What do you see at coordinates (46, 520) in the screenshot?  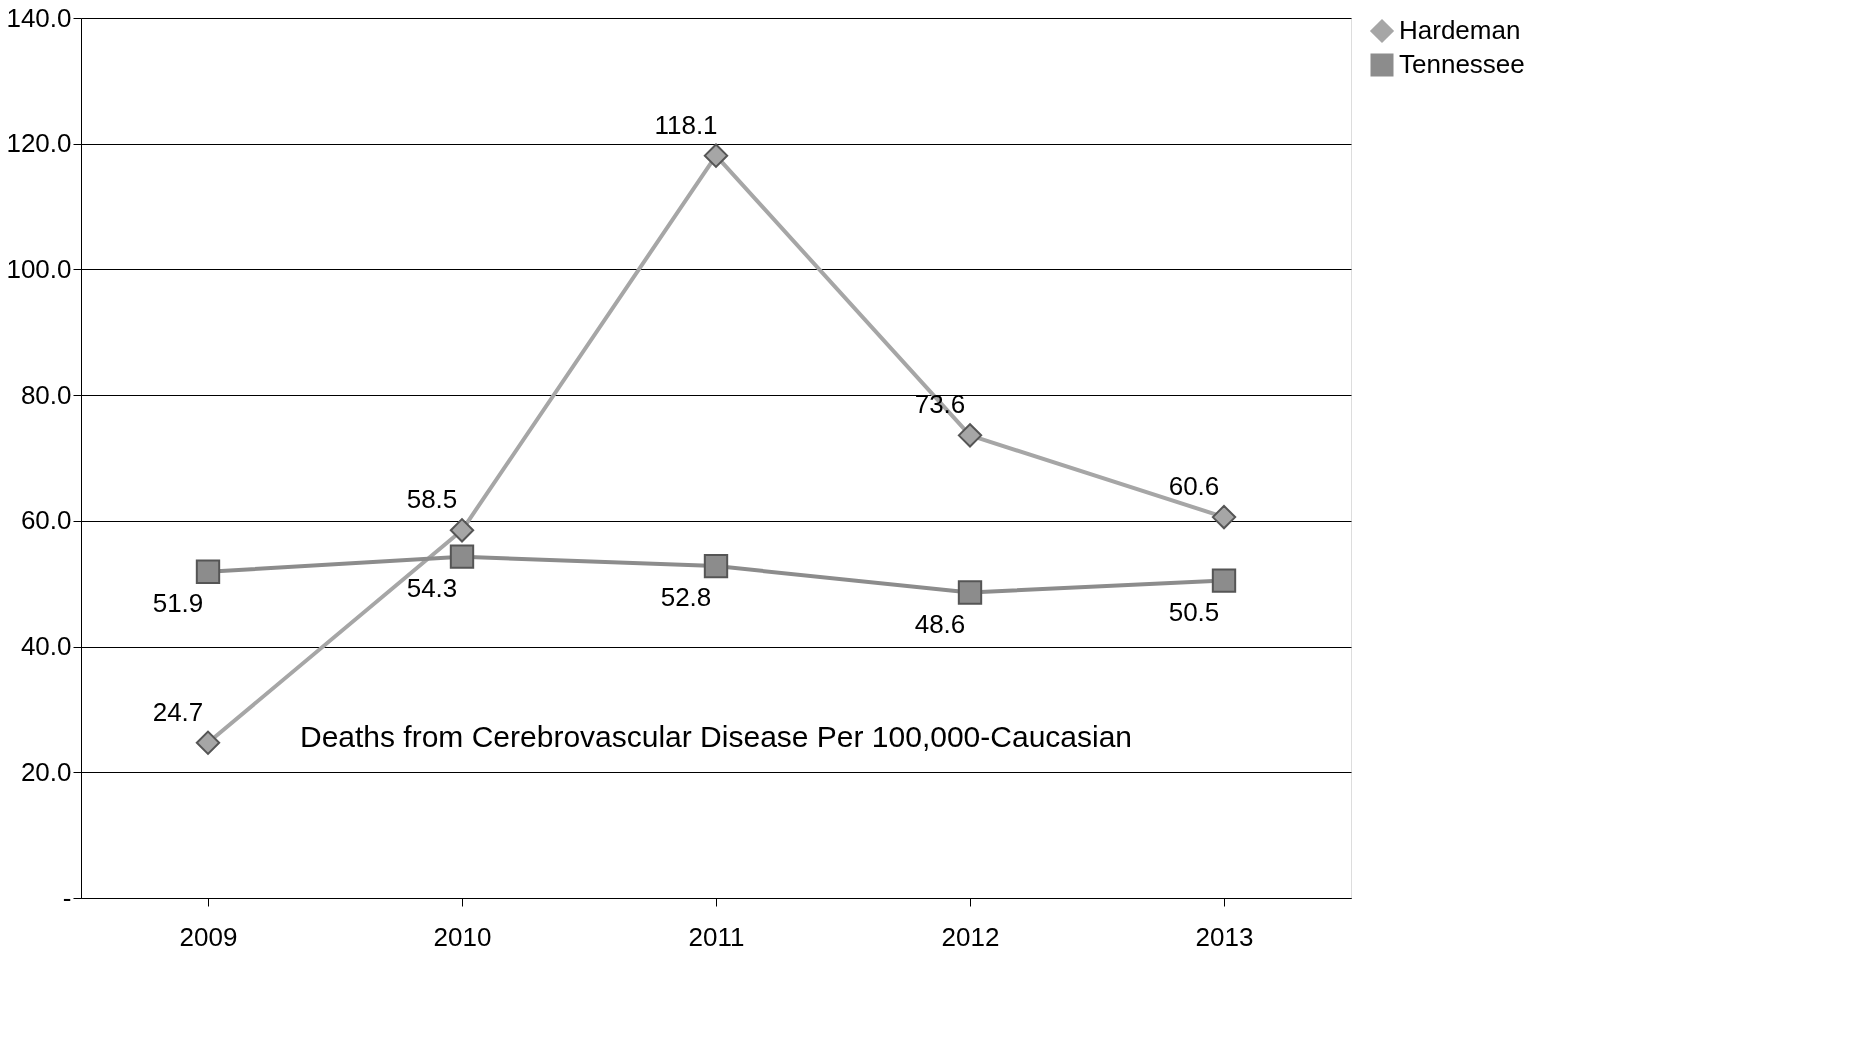 I see `y-tick-label: 60.0` at bounding box center [46, 520].